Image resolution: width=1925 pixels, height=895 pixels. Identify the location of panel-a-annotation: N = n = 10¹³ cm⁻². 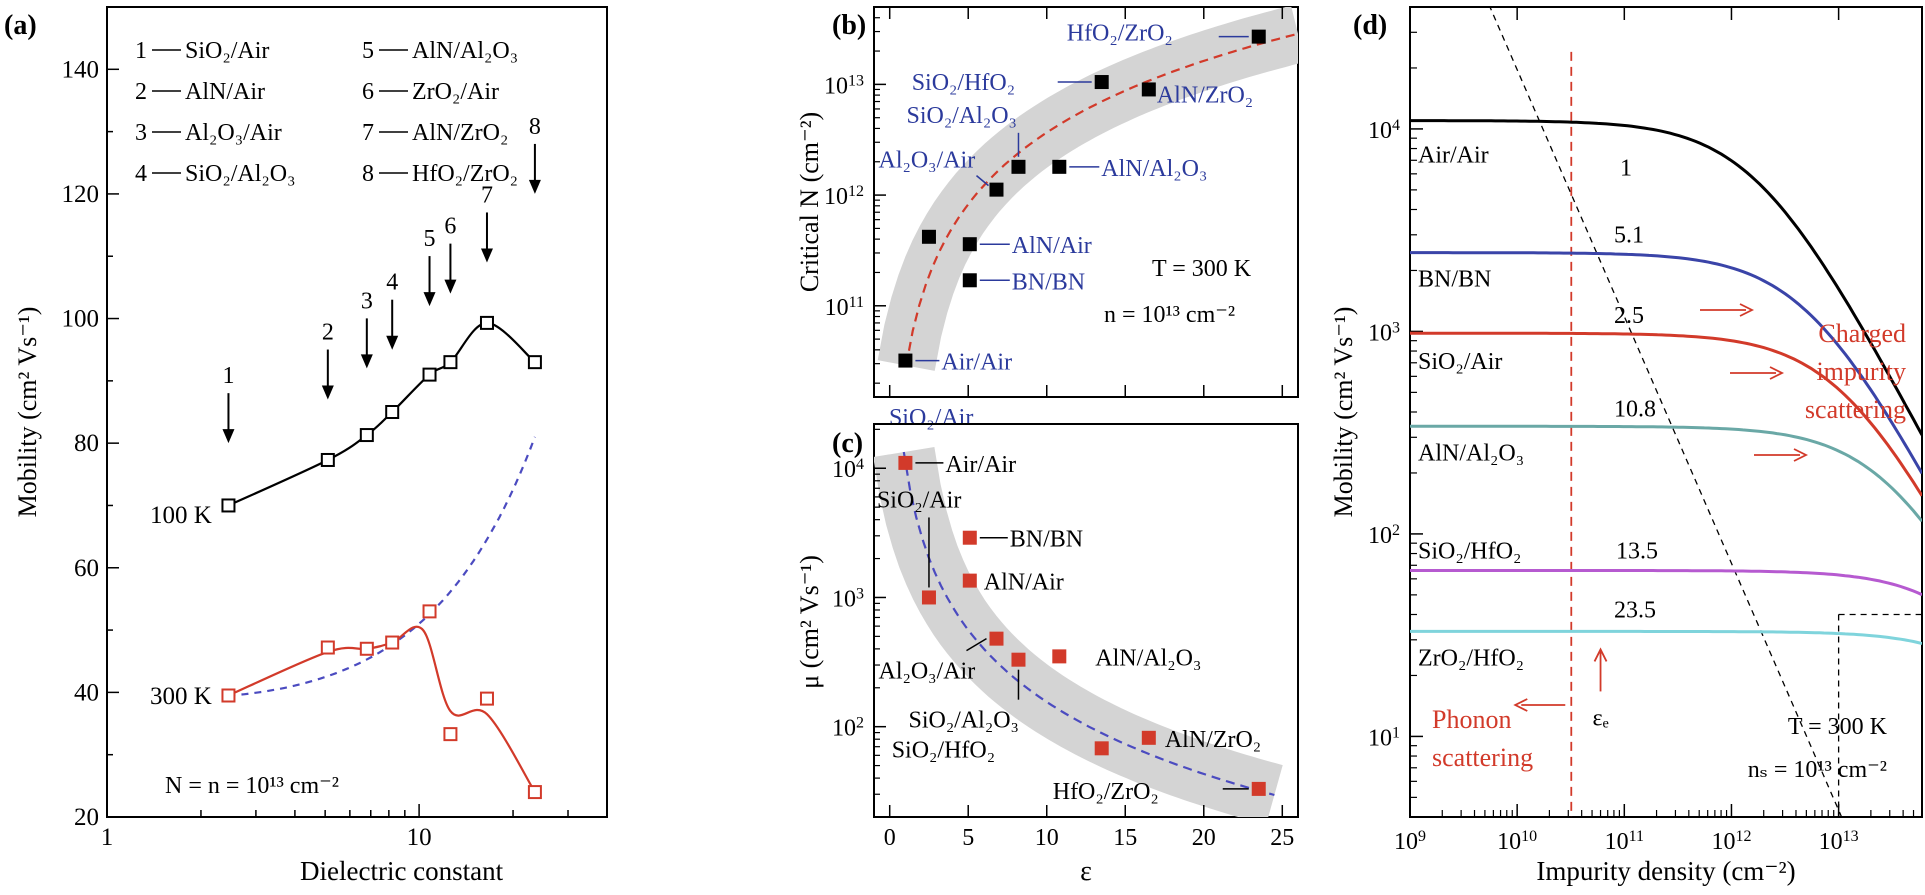
(252, 786).